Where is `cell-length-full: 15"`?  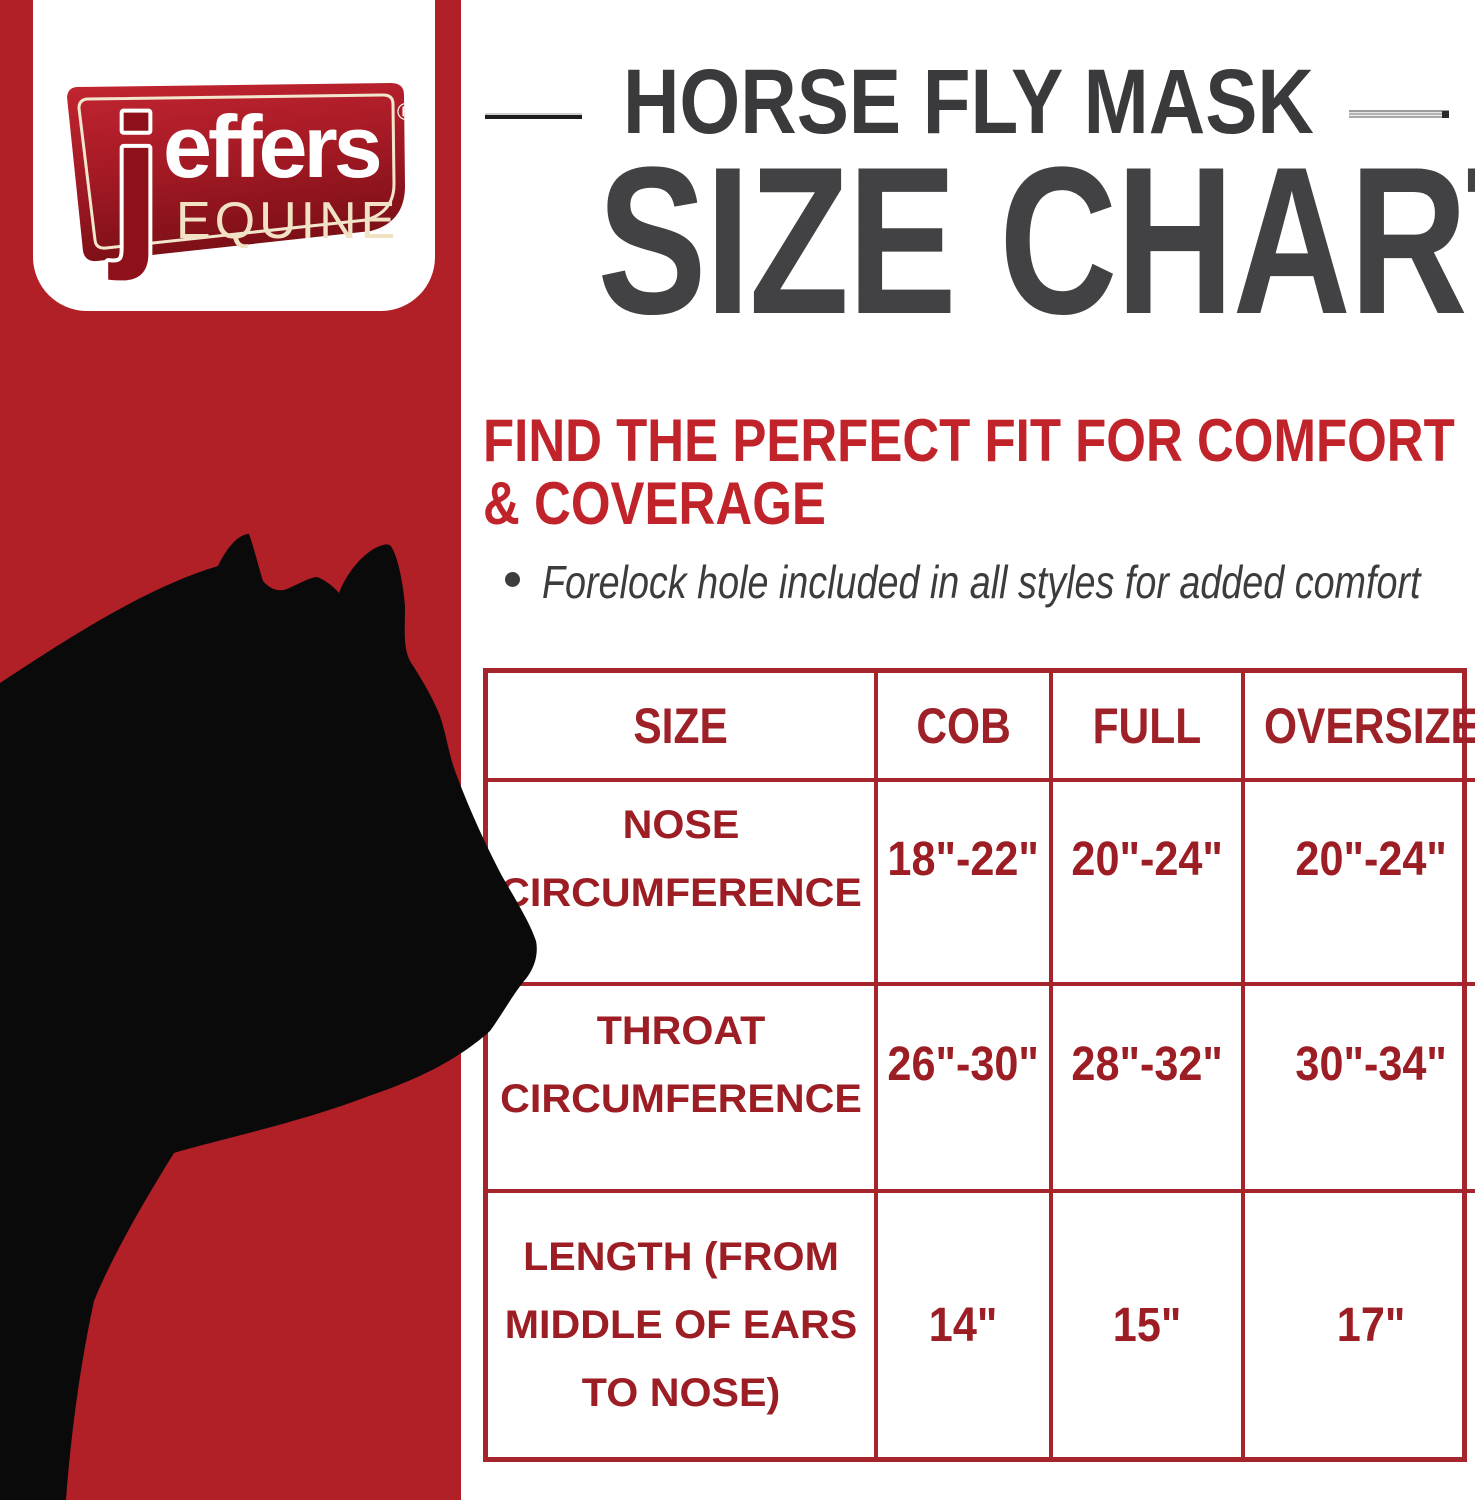
cell-length-full: 15" is located at coordinates (1149, 1325).